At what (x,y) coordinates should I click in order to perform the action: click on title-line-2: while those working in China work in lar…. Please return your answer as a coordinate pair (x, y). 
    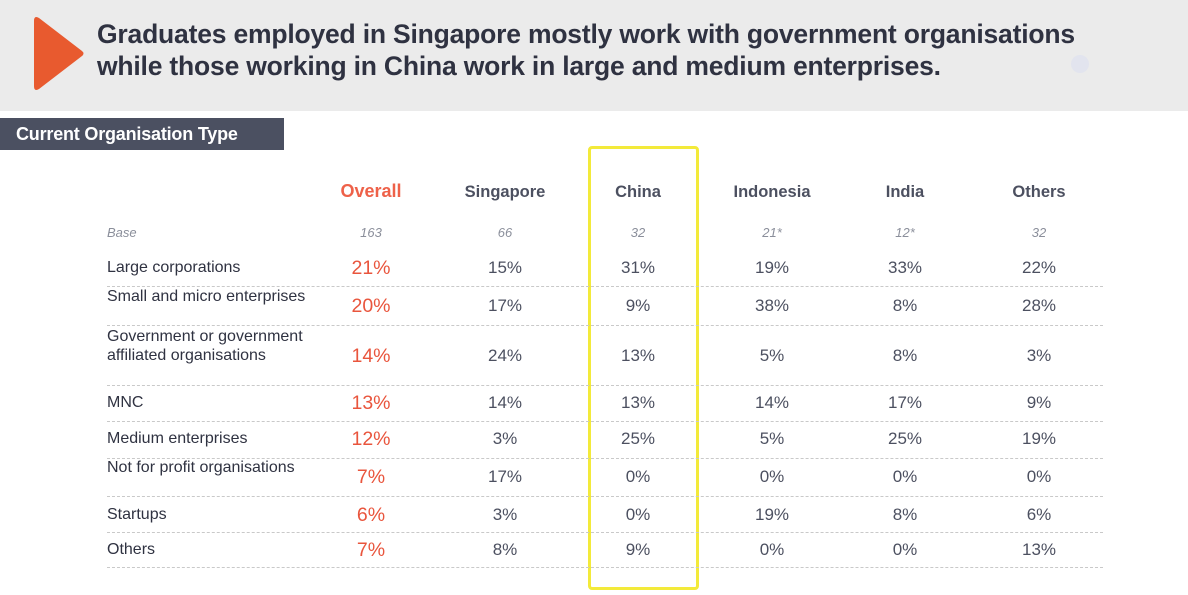
    Looking at the image, I should click on (519, 66).